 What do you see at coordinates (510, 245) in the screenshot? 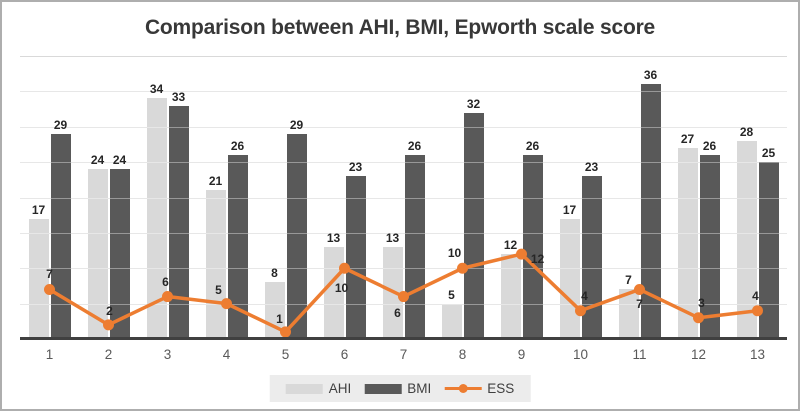
I see `label-ahi-9: 12` at bounding box center [510, 245].